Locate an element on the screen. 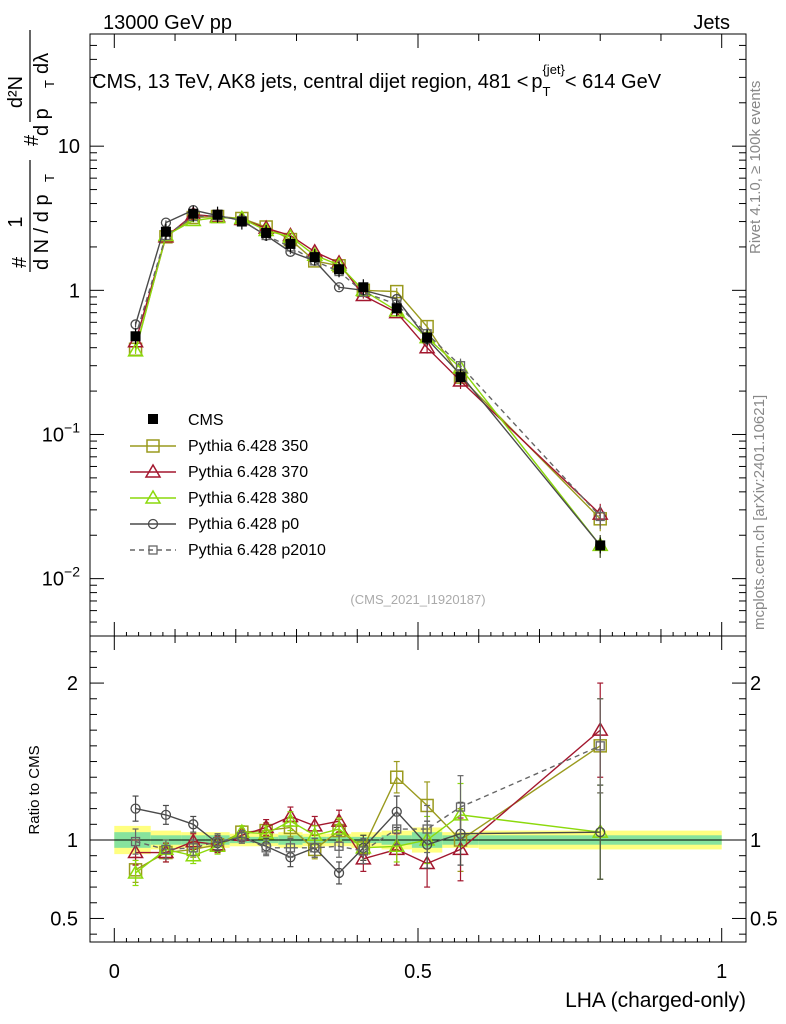 This screenshot has height=1024, width=786. x-tick-label: 1 is located at coordinates (721, 972).